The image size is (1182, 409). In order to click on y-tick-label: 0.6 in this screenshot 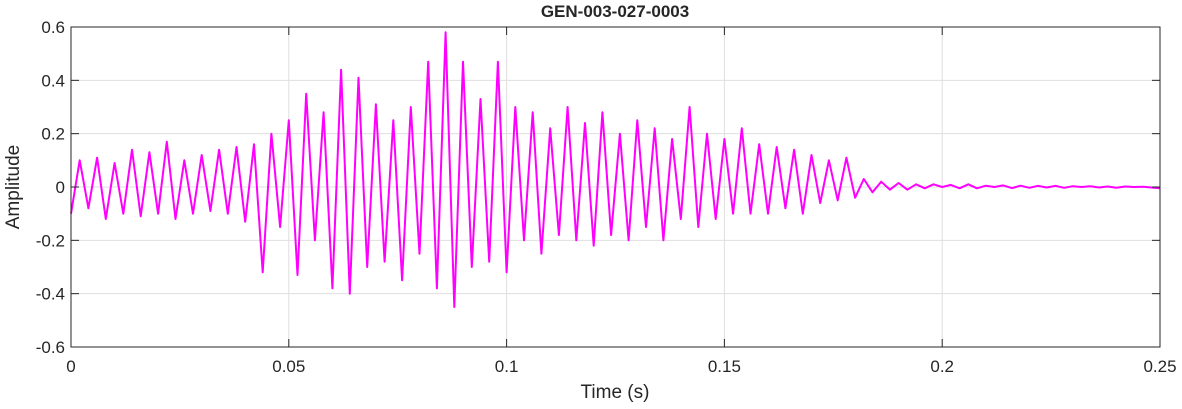, I will do `click(53, 27)`.